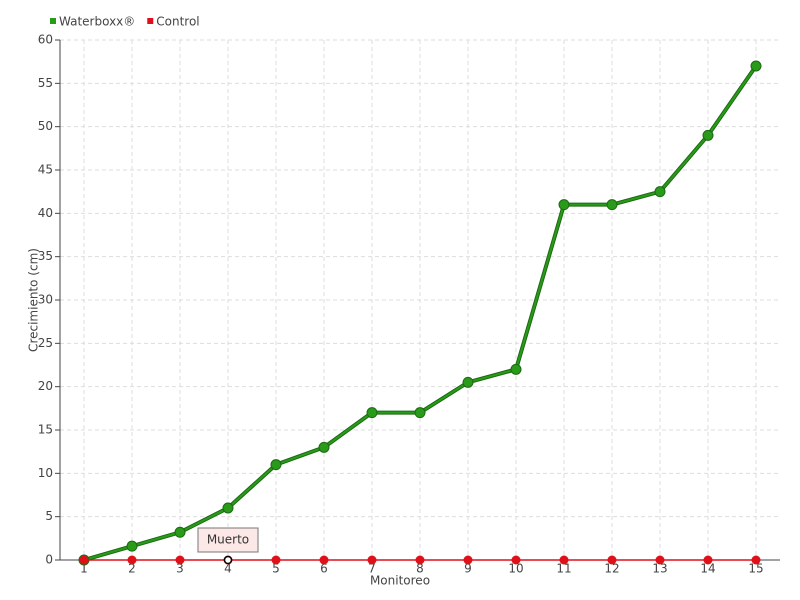 Image resolution: width=800 pixels, height=600 pixels. What do you see at coordinates (49, 516) in the screenshot?
I see `y-tick-label: 5` at bounding box center [49, 516].